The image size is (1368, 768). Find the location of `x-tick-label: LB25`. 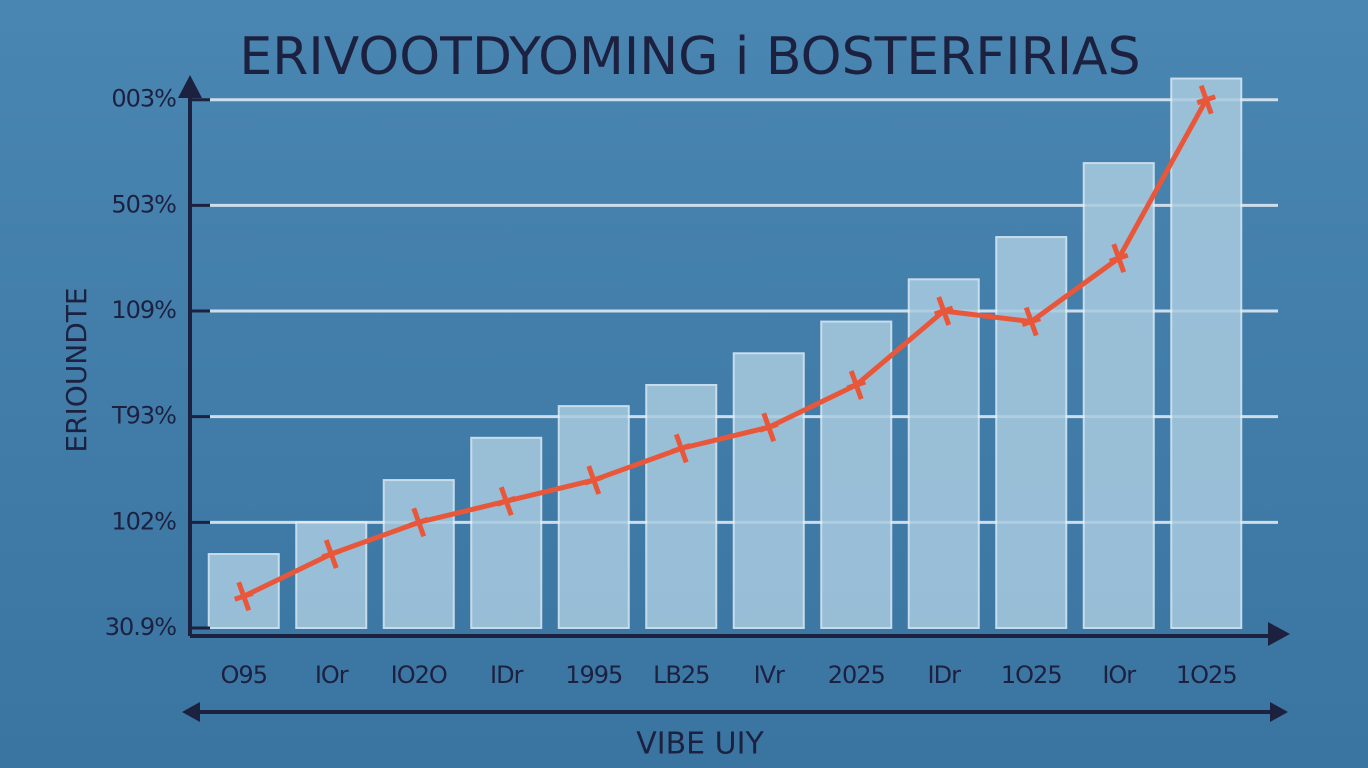

x-tick-label: LB25 is located at coordinates (681, 675).